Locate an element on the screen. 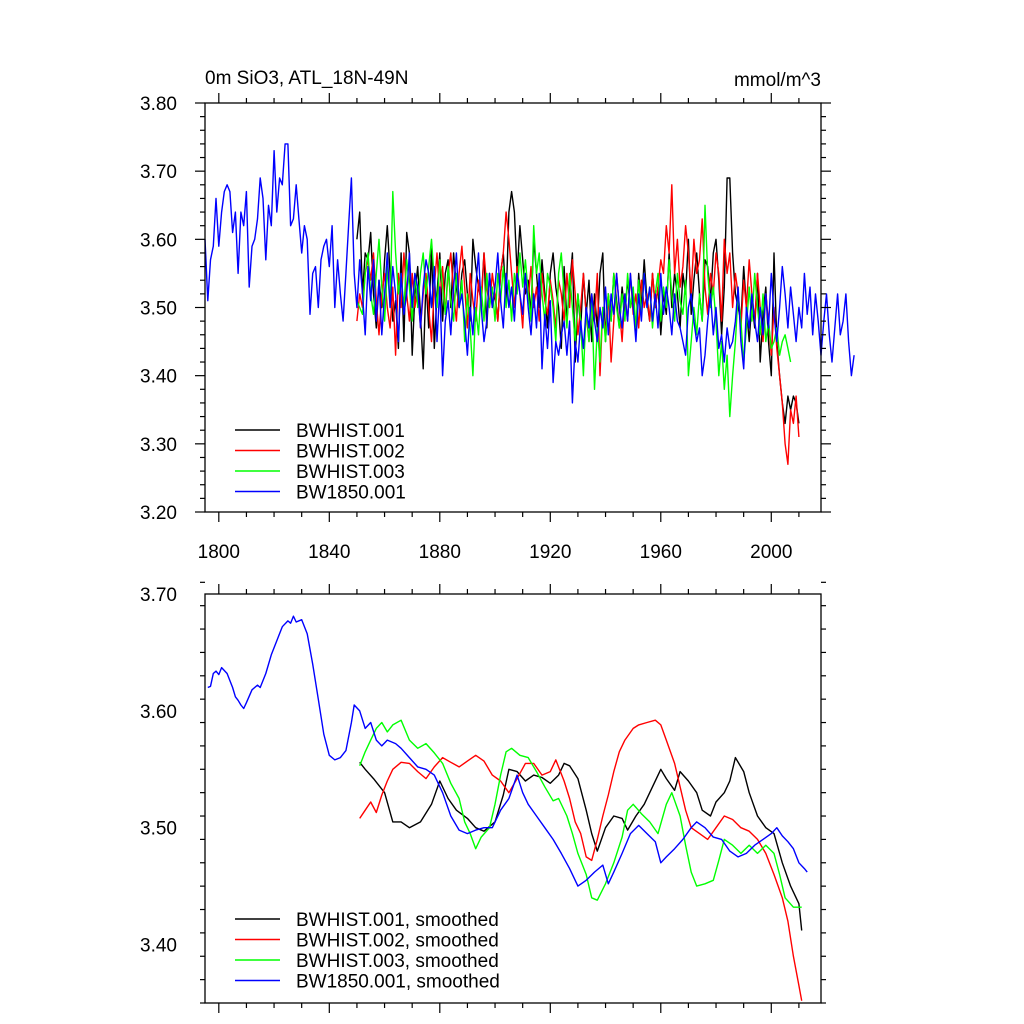  y-tick-label: 3.30 is located at coordinates (158, 445).